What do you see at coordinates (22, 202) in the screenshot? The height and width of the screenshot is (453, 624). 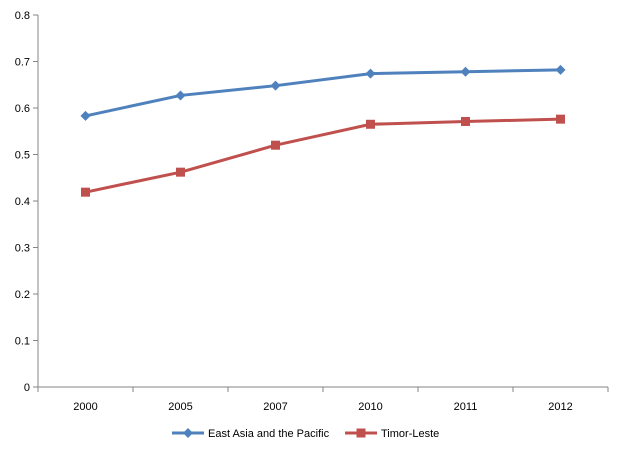 I see `y-tick-label: 0.4` at bounding box center [22, 202].